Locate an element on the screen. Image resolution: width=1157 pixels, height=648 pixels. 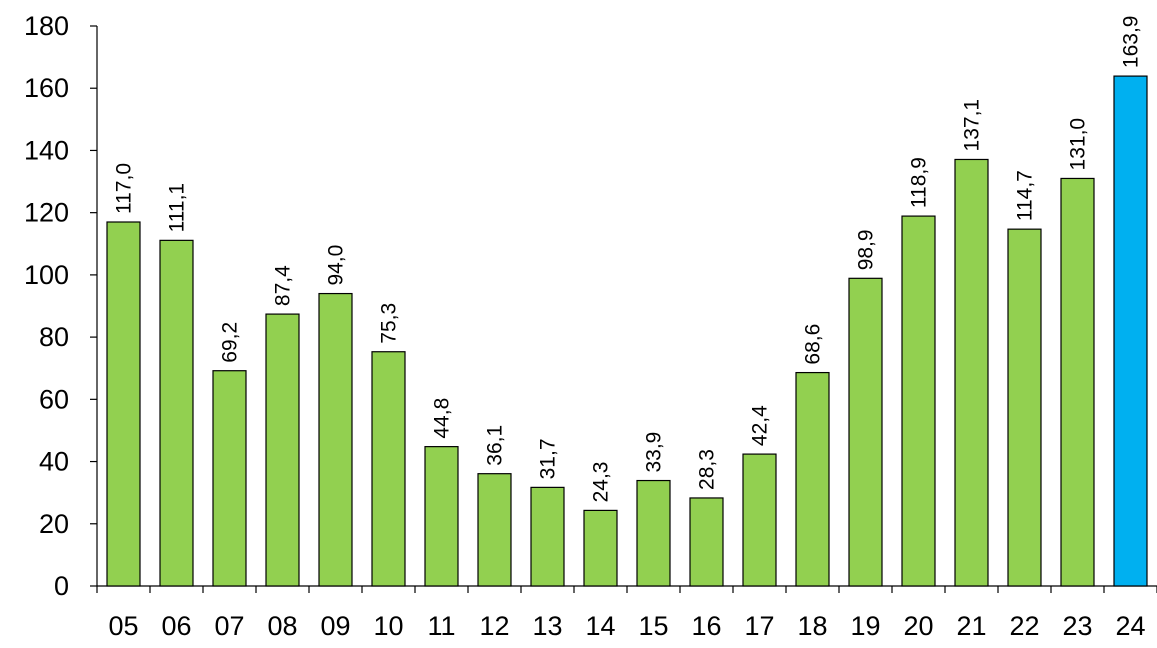
data-label: 94,0 is located at coordinates (336, 265).